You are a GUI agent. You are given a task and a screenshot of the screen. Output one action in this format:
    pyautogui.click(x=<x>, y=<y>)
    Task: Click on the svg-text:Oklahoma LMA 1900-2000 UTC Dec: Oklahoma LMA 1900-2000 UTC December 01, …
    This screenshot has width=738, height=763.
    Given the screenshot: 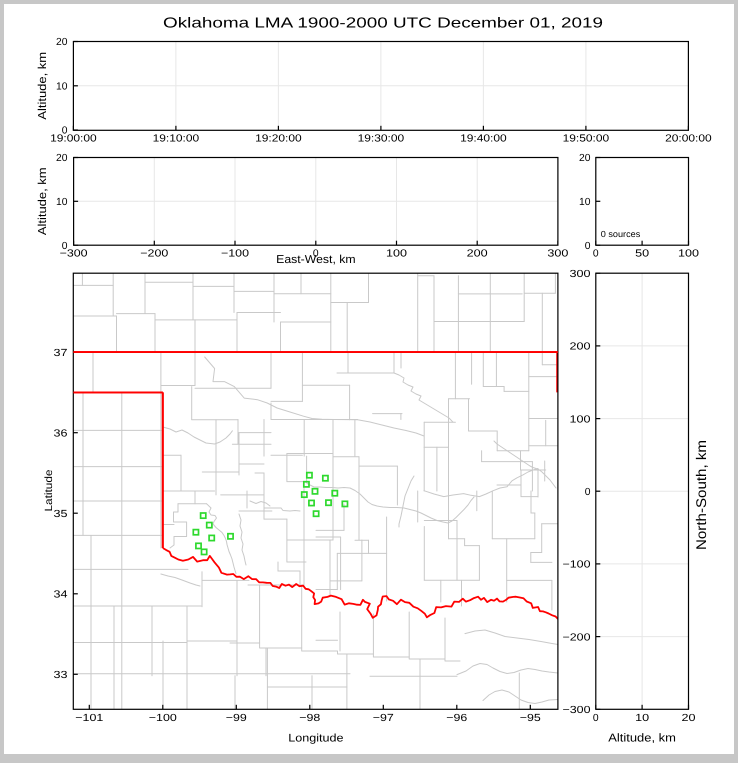 What is the action you would take?
    pyautogui.click(x=383, y=24)
    